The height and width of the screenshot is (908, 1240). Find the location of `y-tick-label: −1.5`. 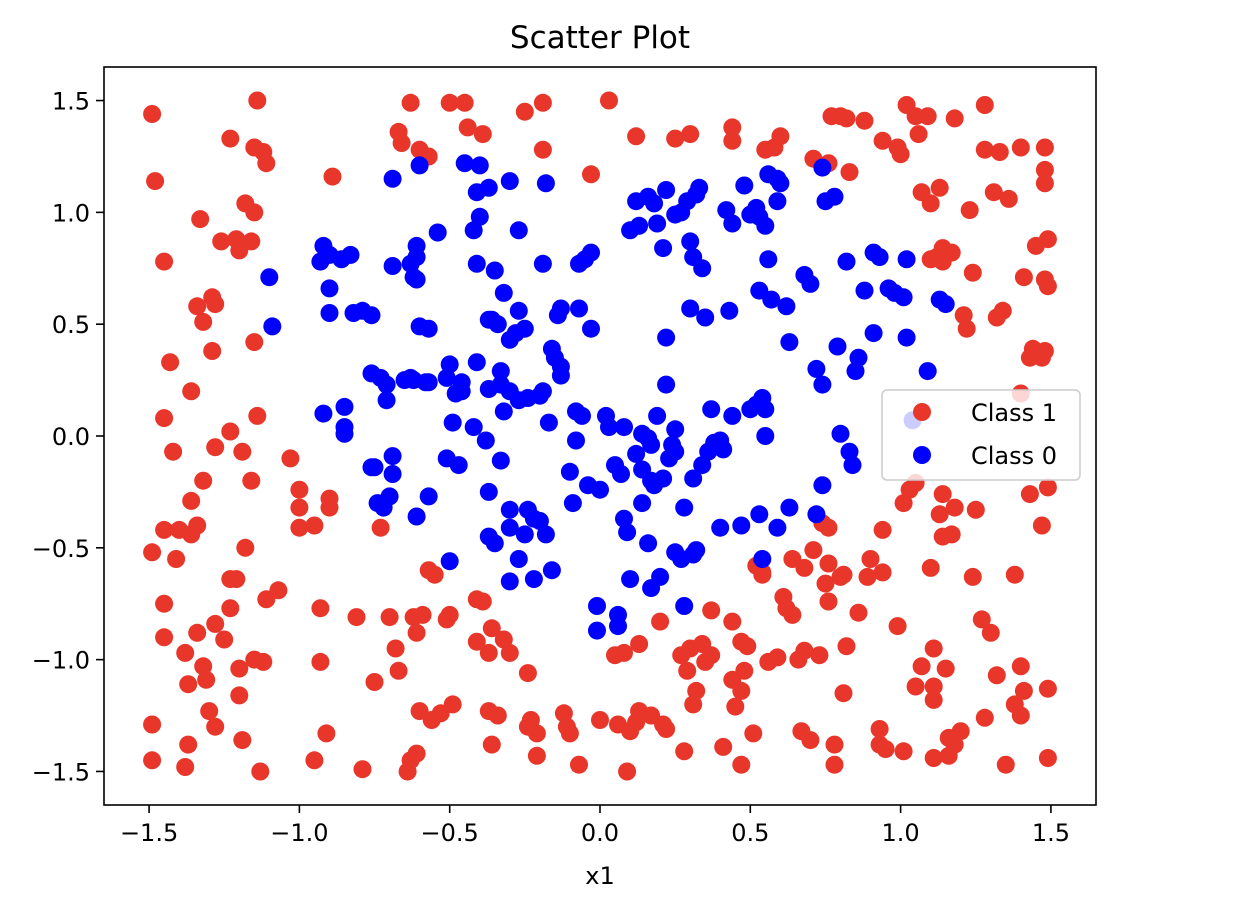

y-tick-label: −1.5 is located at coordinates (61, 772).